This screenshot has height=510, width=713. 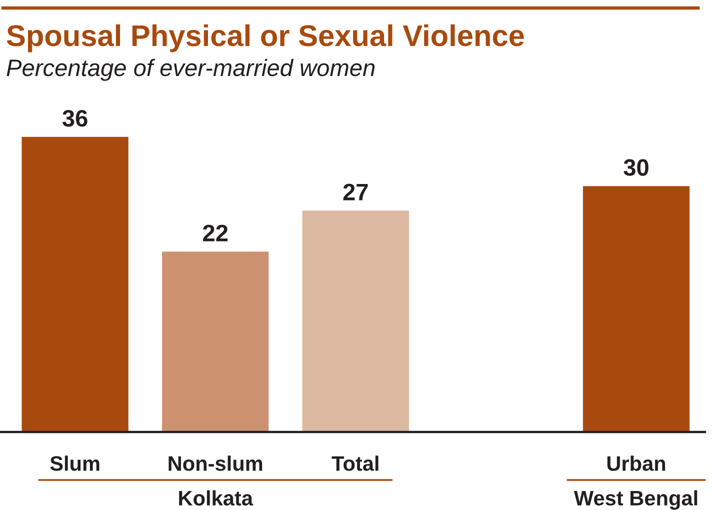 I want to click on data-label: 30, so click(x=636, y=167).